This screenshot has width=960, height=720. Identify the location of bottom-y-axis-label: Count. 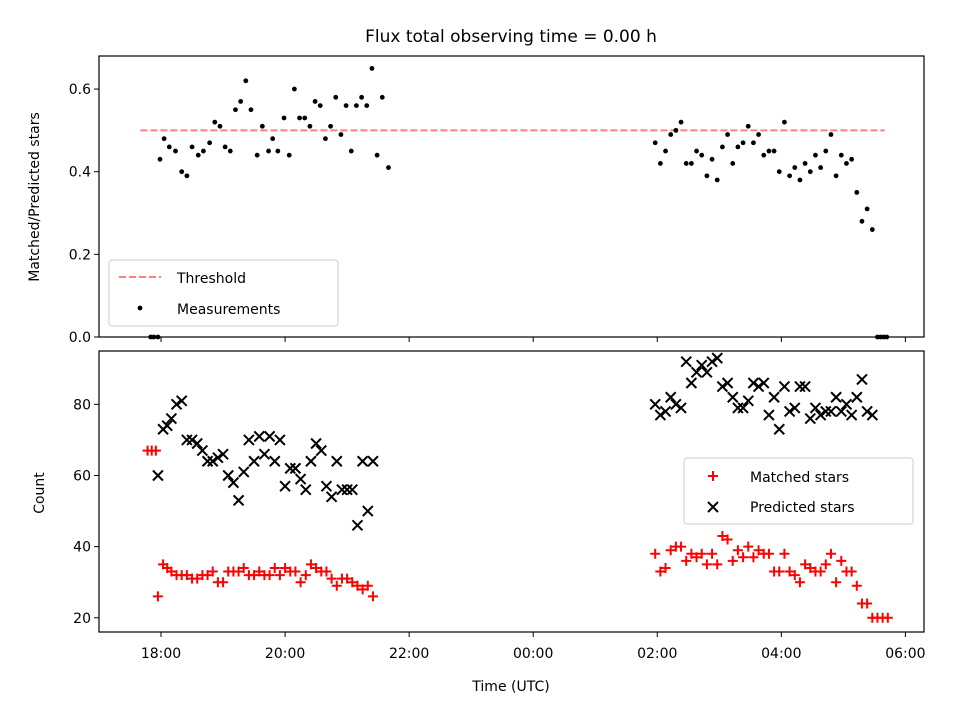
(40, 493).